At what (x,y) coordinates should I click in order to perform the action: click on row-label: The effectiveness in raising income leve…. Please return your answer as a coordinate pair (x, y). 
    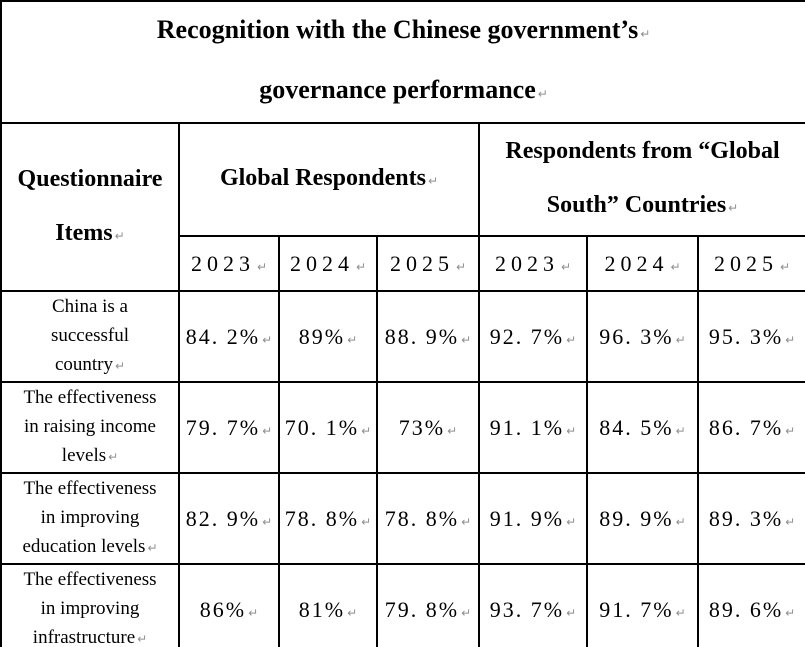
    Looking at the image, I should click on (90, 427).